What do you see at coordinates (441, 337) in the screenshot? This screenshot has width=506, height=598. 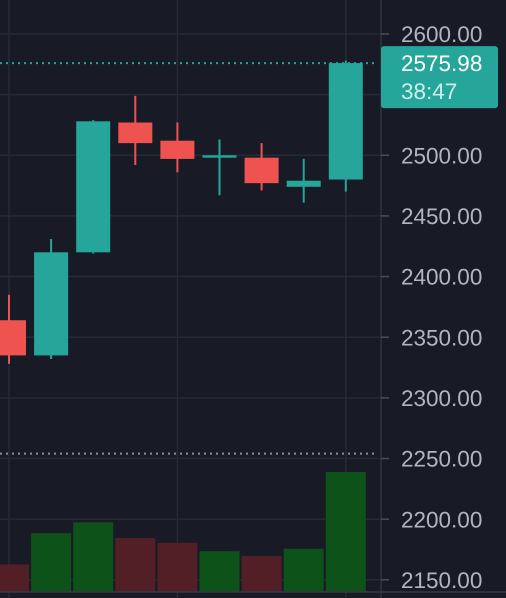 I see `y-tick-label: 2350.00` at bounding box center [441, 337].